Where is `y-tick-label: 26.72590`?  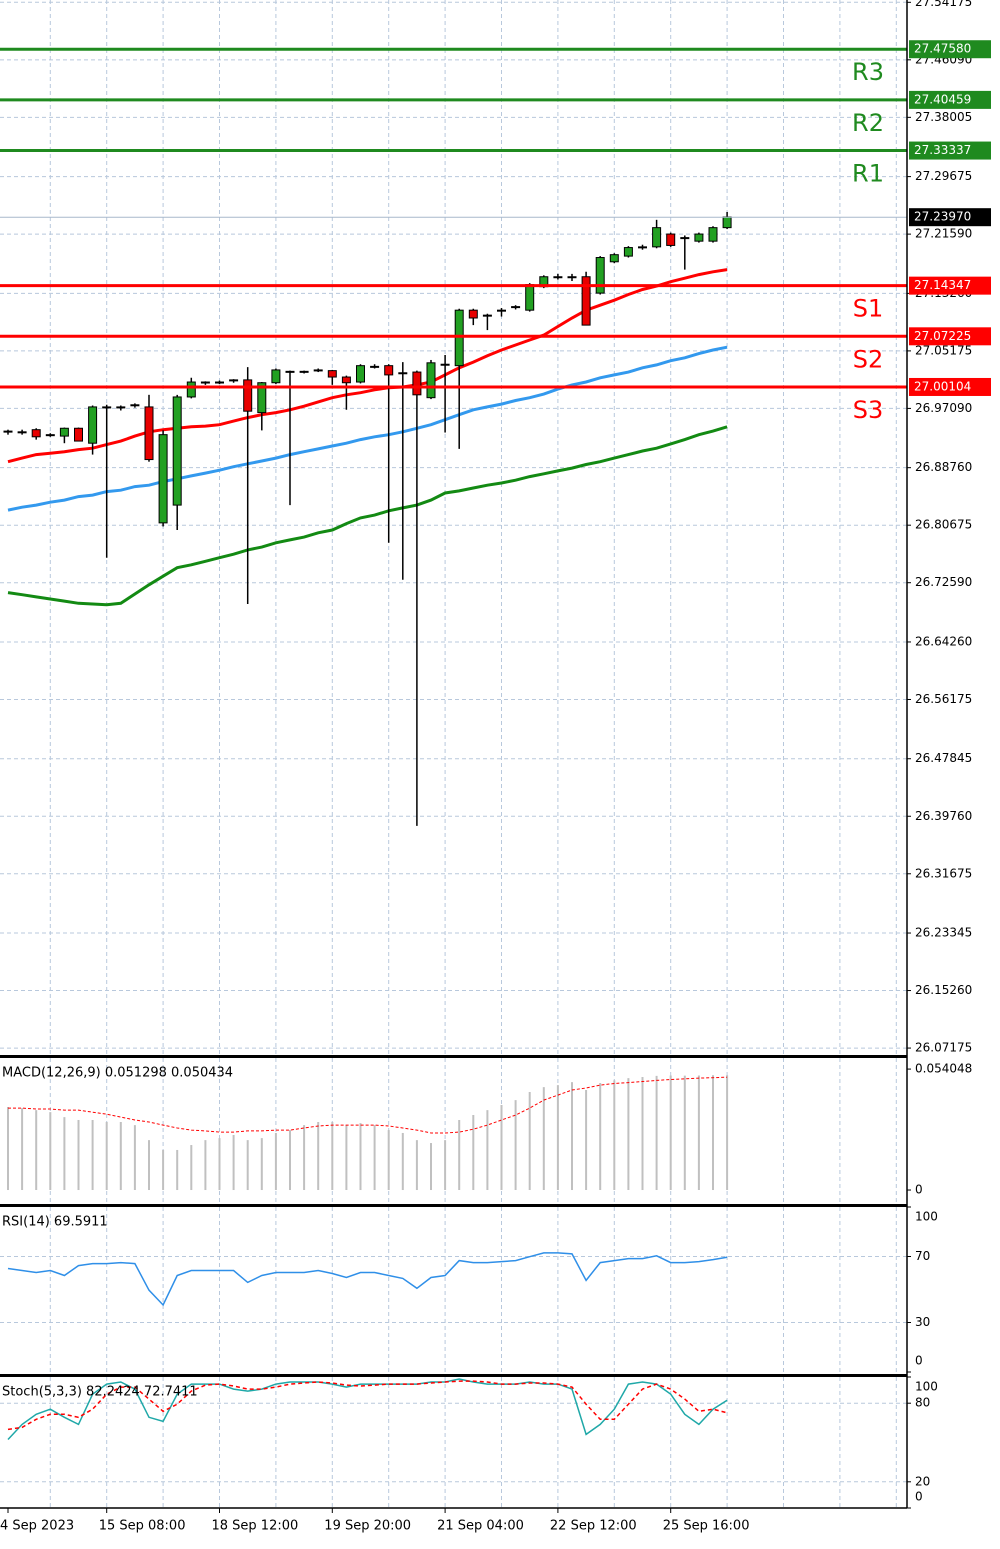 y-tick-label: 26.72590 is located at coordinates (943, 582).